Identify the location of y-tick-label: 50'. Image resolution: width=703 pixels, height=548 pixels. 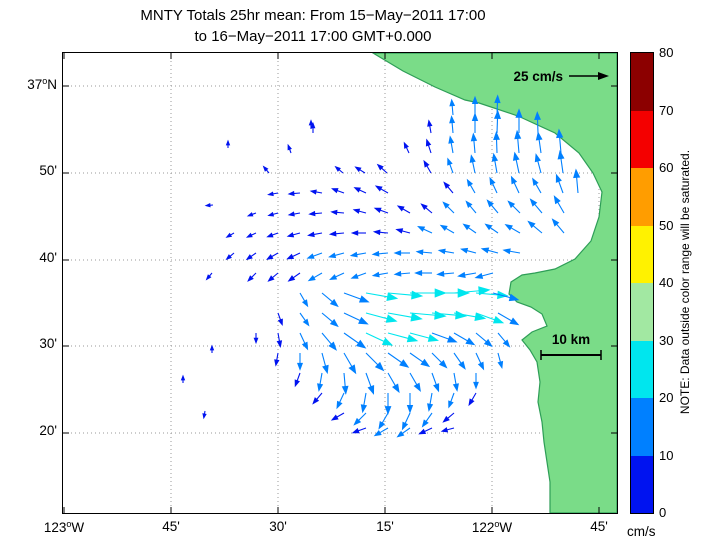
(48, 170).